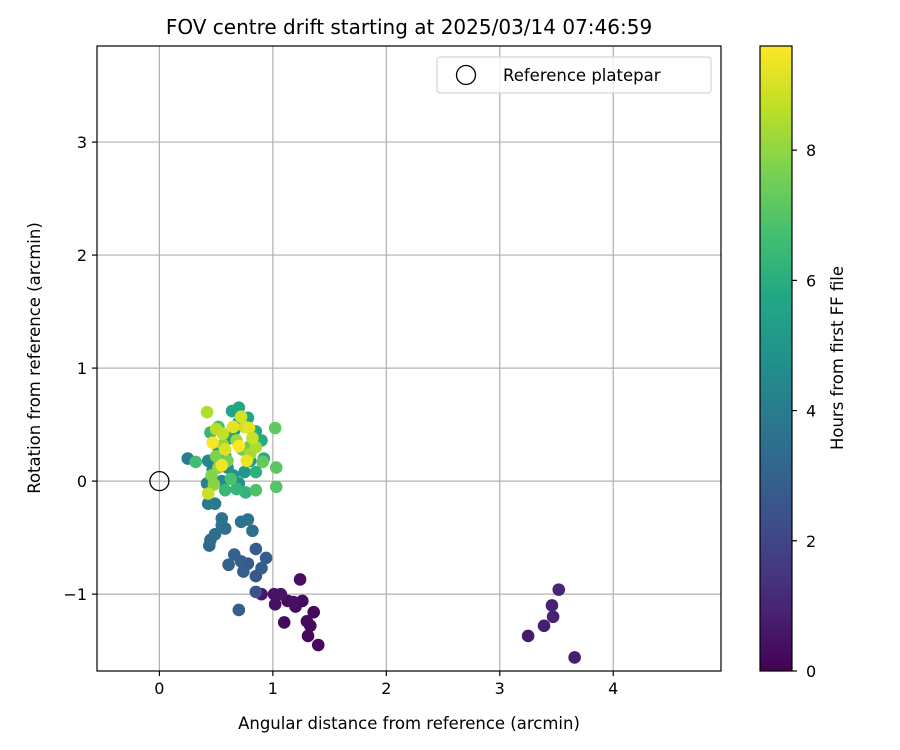 This screenshot has width=900, height=750. I want to click on x-tick-label: 3, so click(500, 688).